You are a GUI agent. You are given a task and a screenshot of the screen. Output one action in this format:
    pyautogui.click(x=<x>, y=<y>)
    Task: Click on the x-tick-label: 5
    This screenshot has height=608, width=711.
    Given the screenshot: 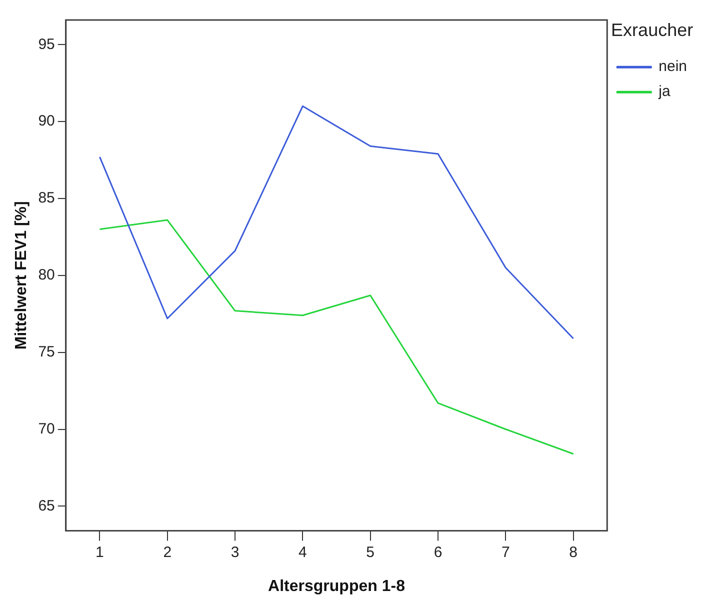 What is the action you would take?
    pyautogui.click(x=370, y=552)
    